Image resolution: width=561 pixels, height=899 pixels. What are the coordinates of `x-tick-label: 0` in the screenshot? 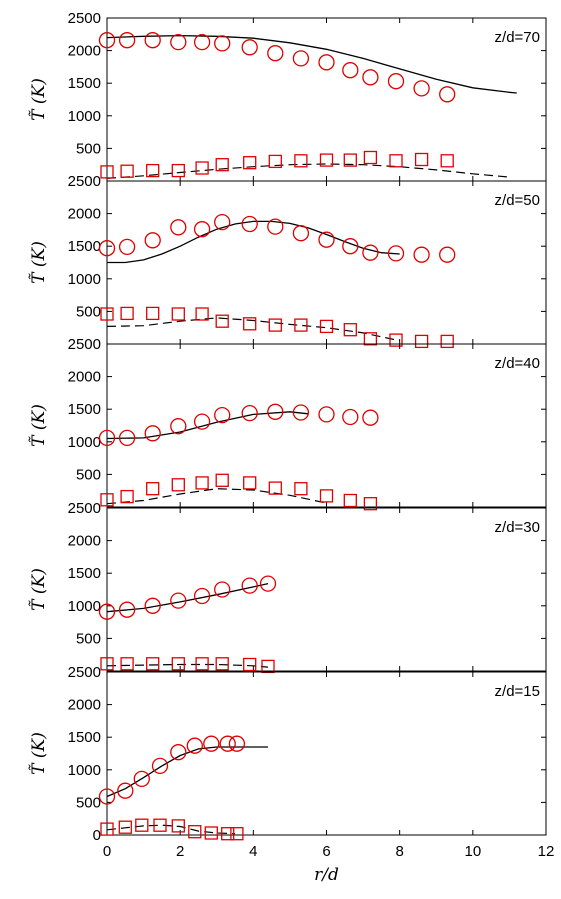 It's located at (107, 851).